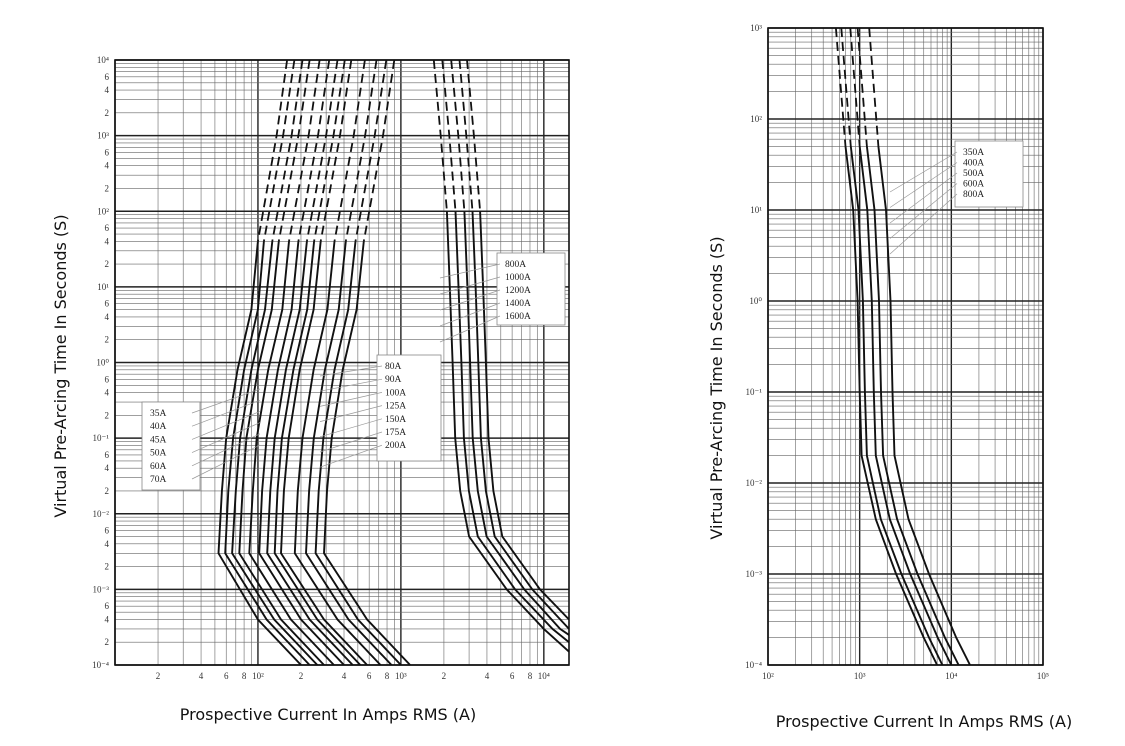 The image size is (1125, 746). I want to click on chart-right-series-800A-dashed, so click(874, 87).